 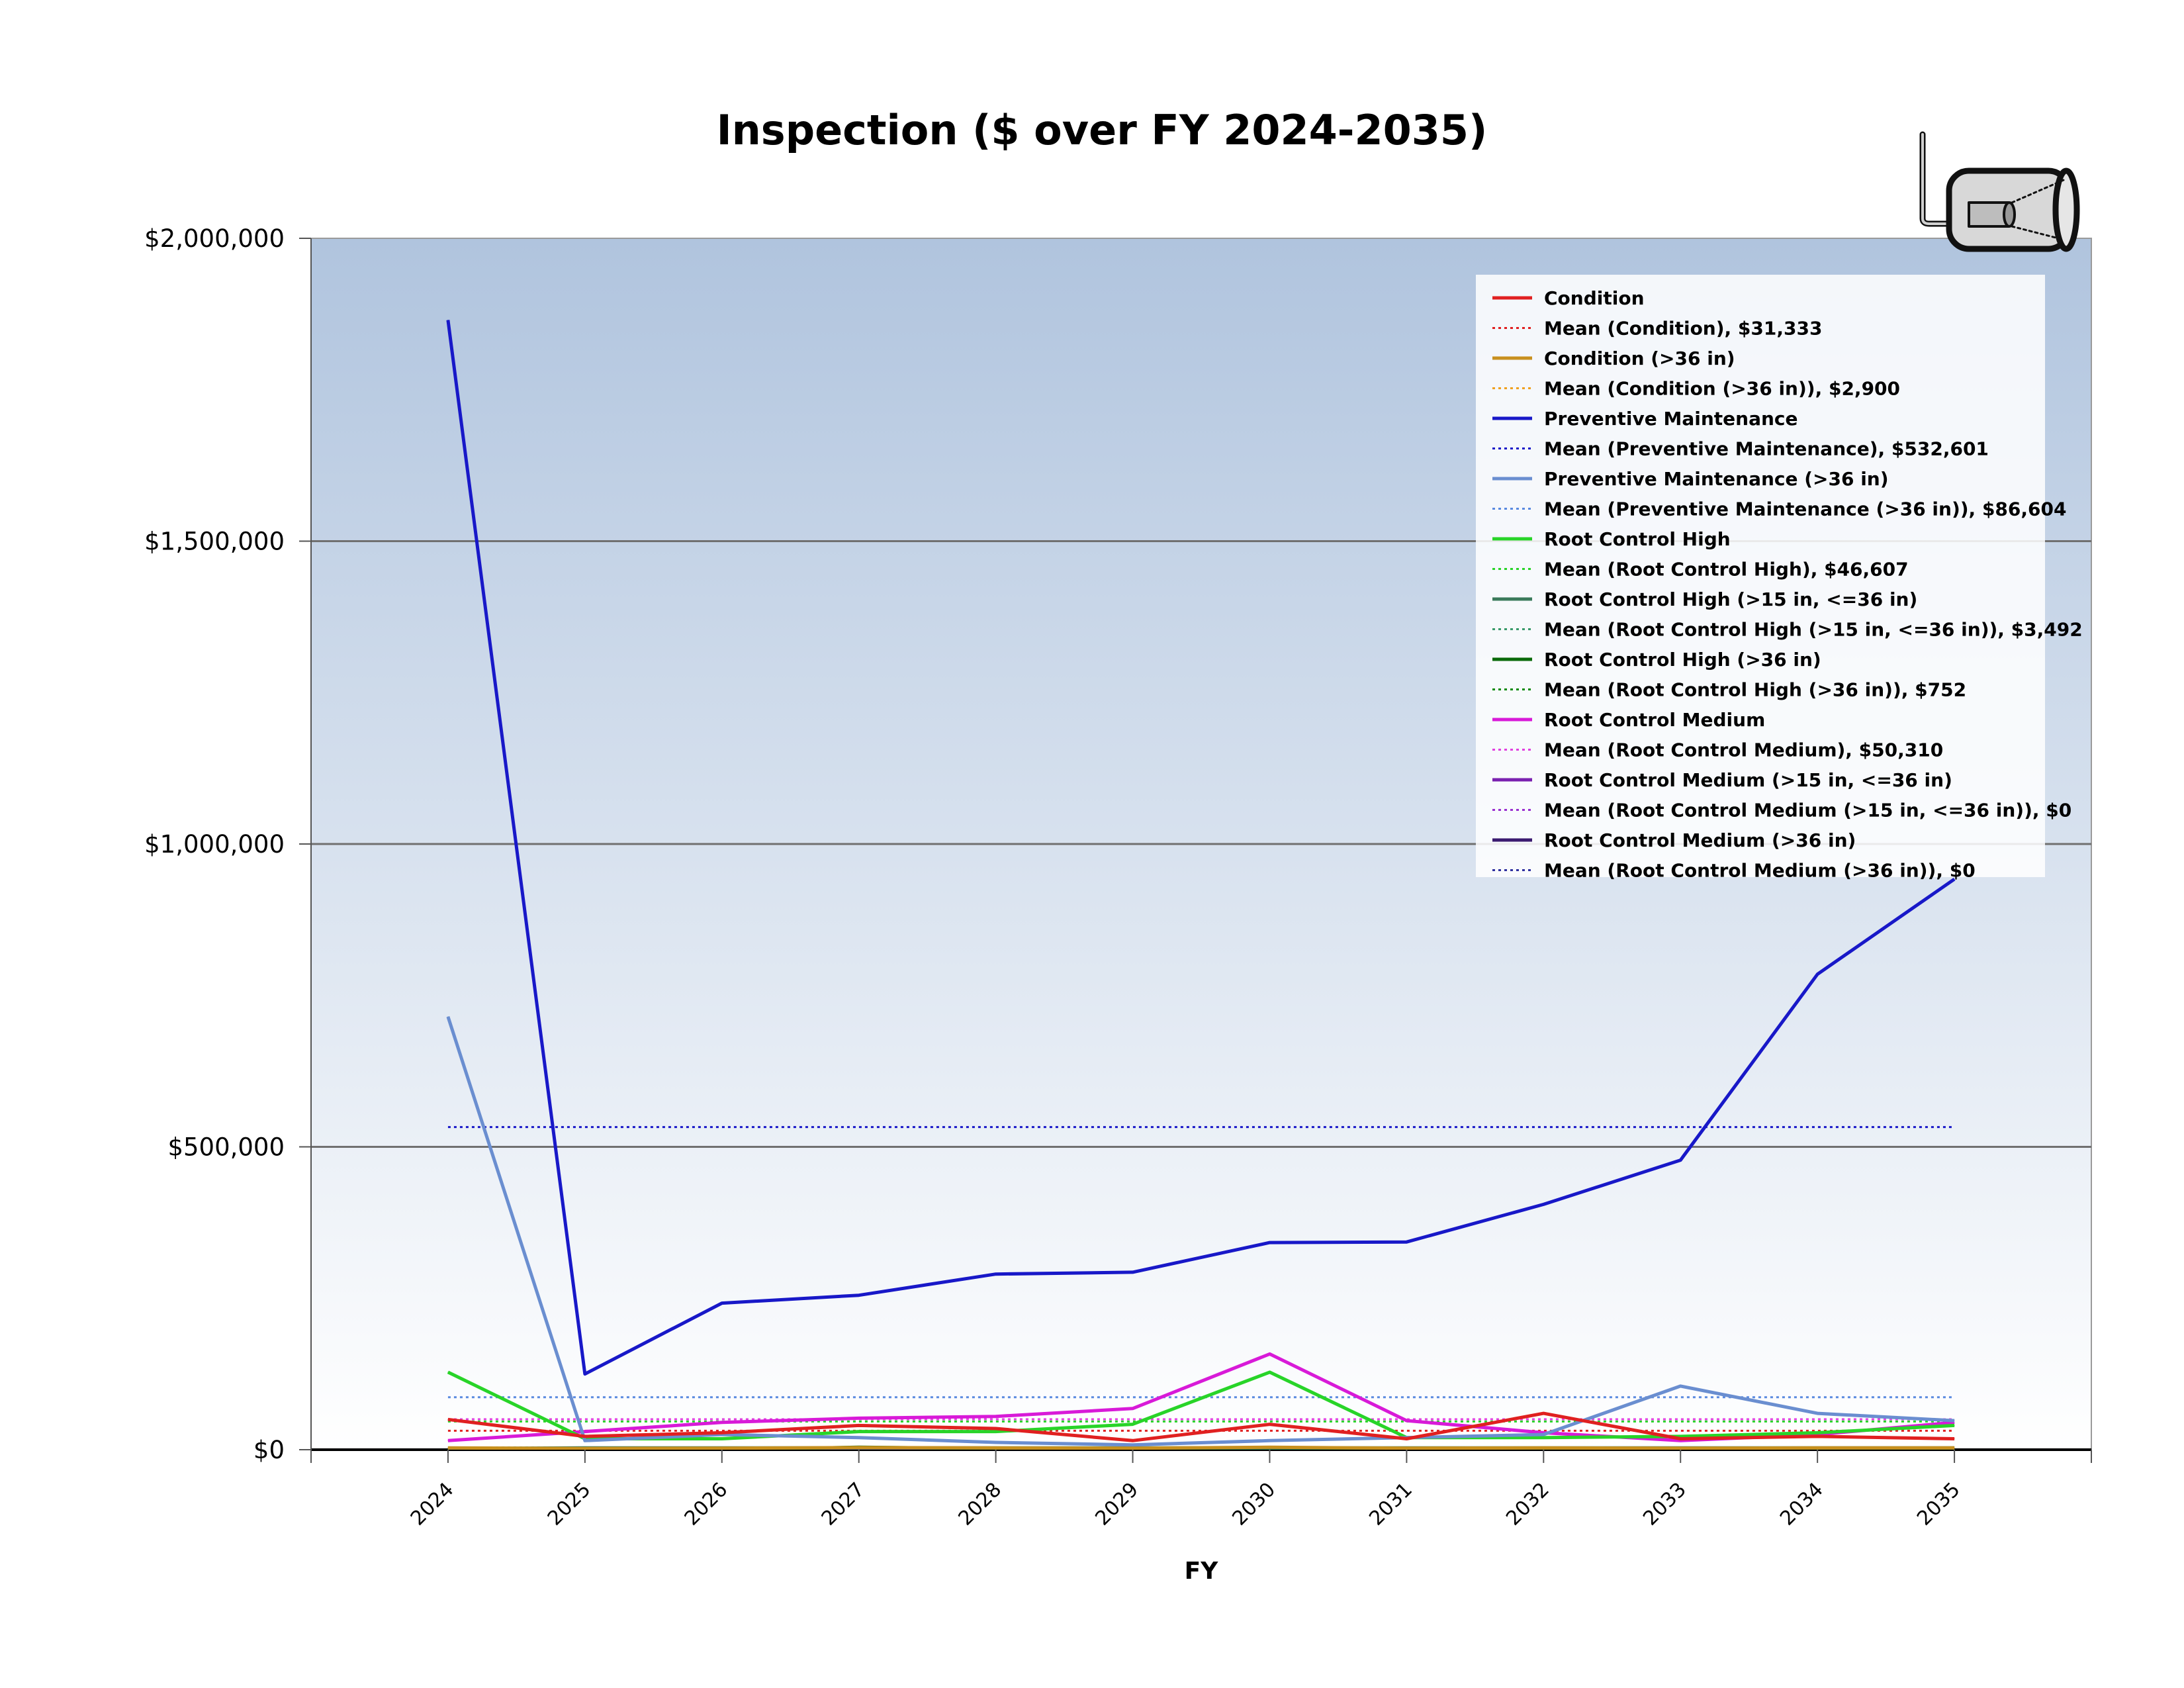 I want to click on legend-label: Mean (Root Control Medium), $50,310, so click(x=1743, y=750).